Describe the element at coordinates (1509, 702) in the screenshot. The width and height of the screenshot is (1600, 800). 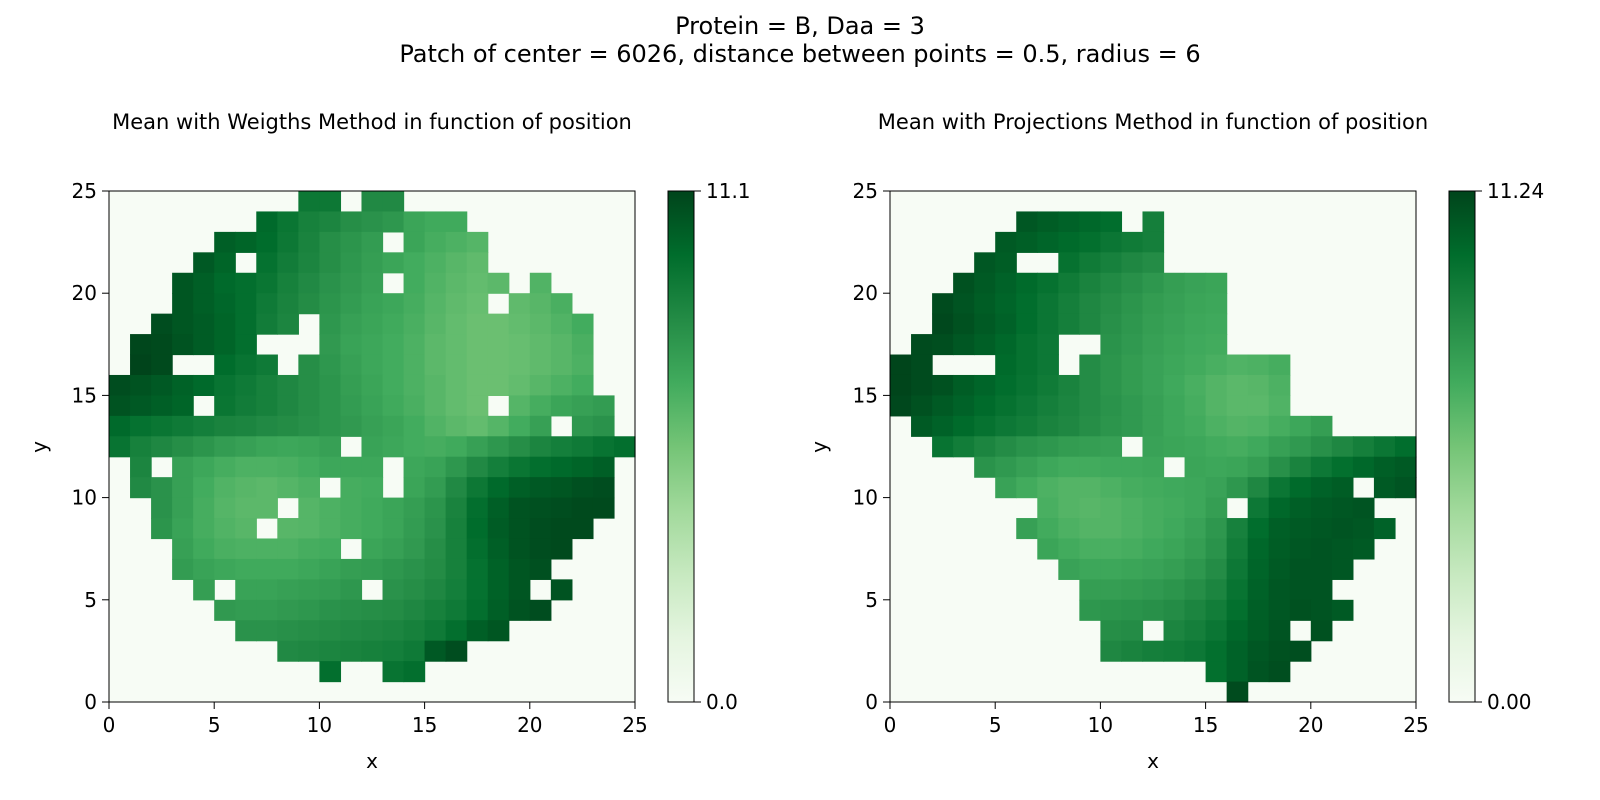
I see `colorbar-tick-label: 0.00` at that location.